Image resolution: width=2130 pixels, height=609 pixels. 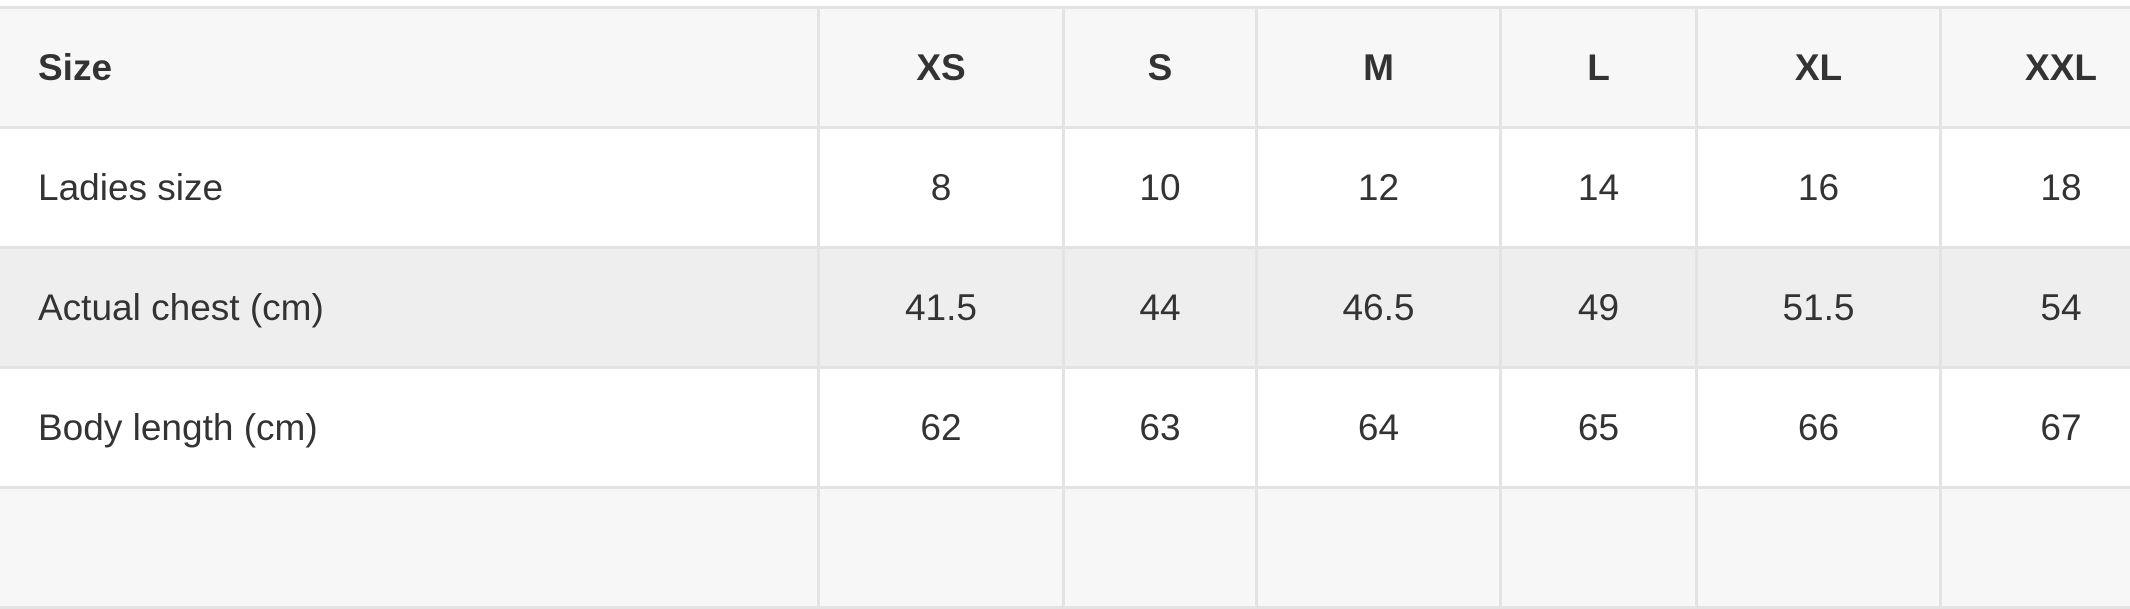 What do you see at coordinates (1599, 308) in the screenshot?
I see `table-cell: 49` at bounding box center [1599, 308].